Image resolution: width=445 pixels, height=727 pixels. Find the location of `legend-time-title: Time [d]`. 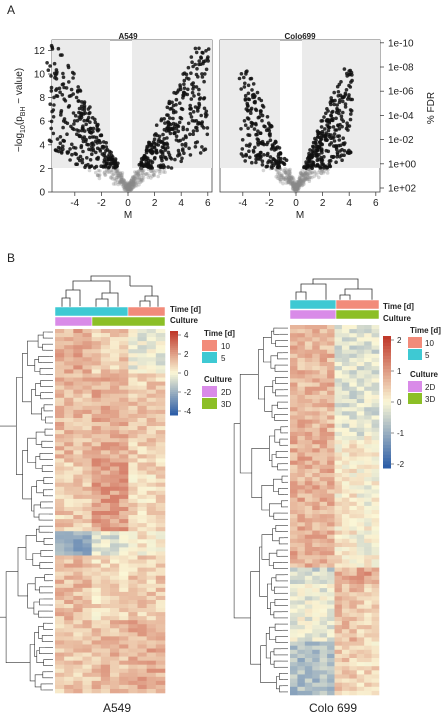

legend-time-title: Time [d] is located at coordinates (425, 330).